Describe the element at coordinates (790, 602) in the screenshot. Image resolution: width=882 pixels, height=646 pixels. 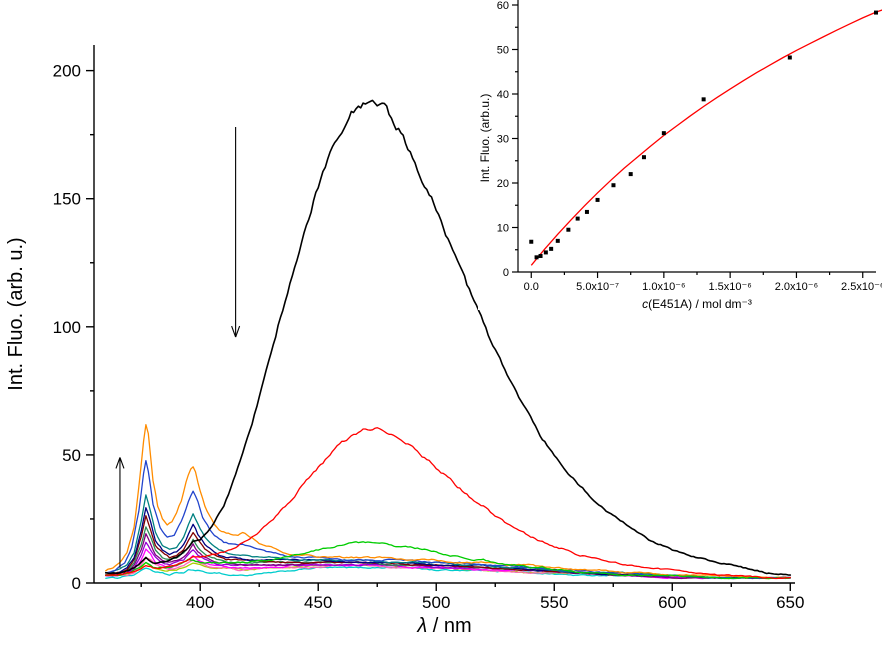
I see `main-x-tick-label: 650` at that location.